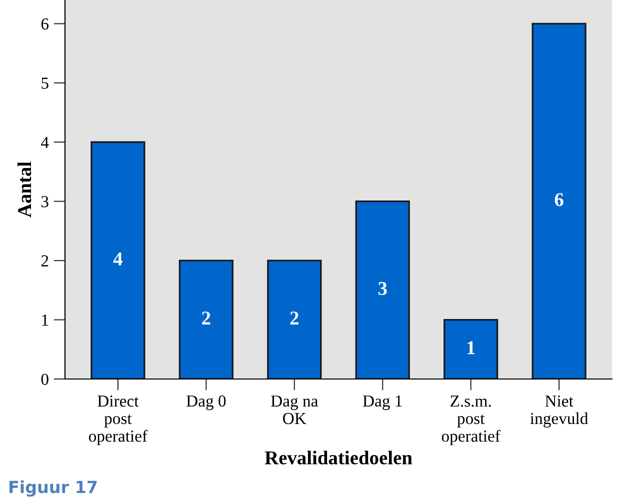 The width and height of the screenshot is (622, 497). What do you see at coordinates (53, 488) in the screenshot?
I see `text: Figuur 17` at bounding box center [53, 488].